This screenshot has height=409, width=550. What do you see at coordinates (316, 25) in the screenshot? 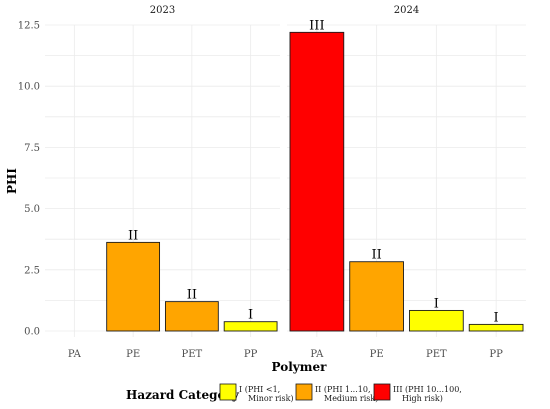
I see `bar-hazard-label: III` at bounding box center [316, 25].